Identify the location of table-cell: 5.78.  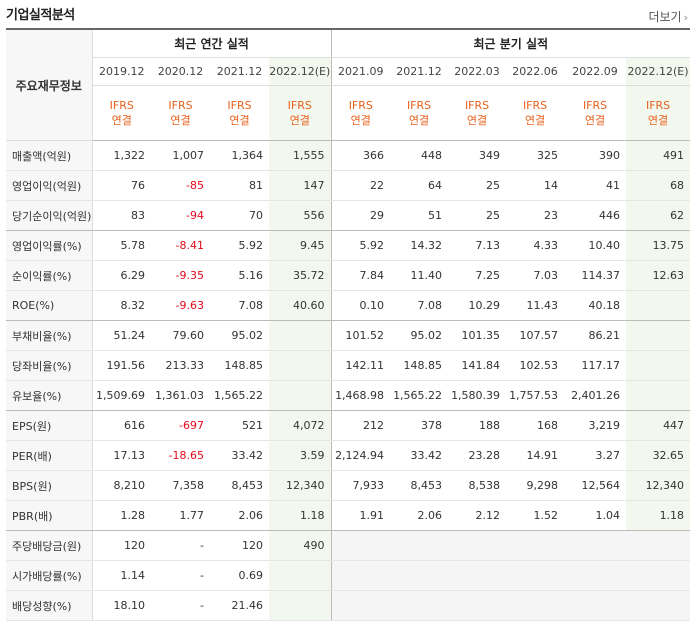
(121, 245).